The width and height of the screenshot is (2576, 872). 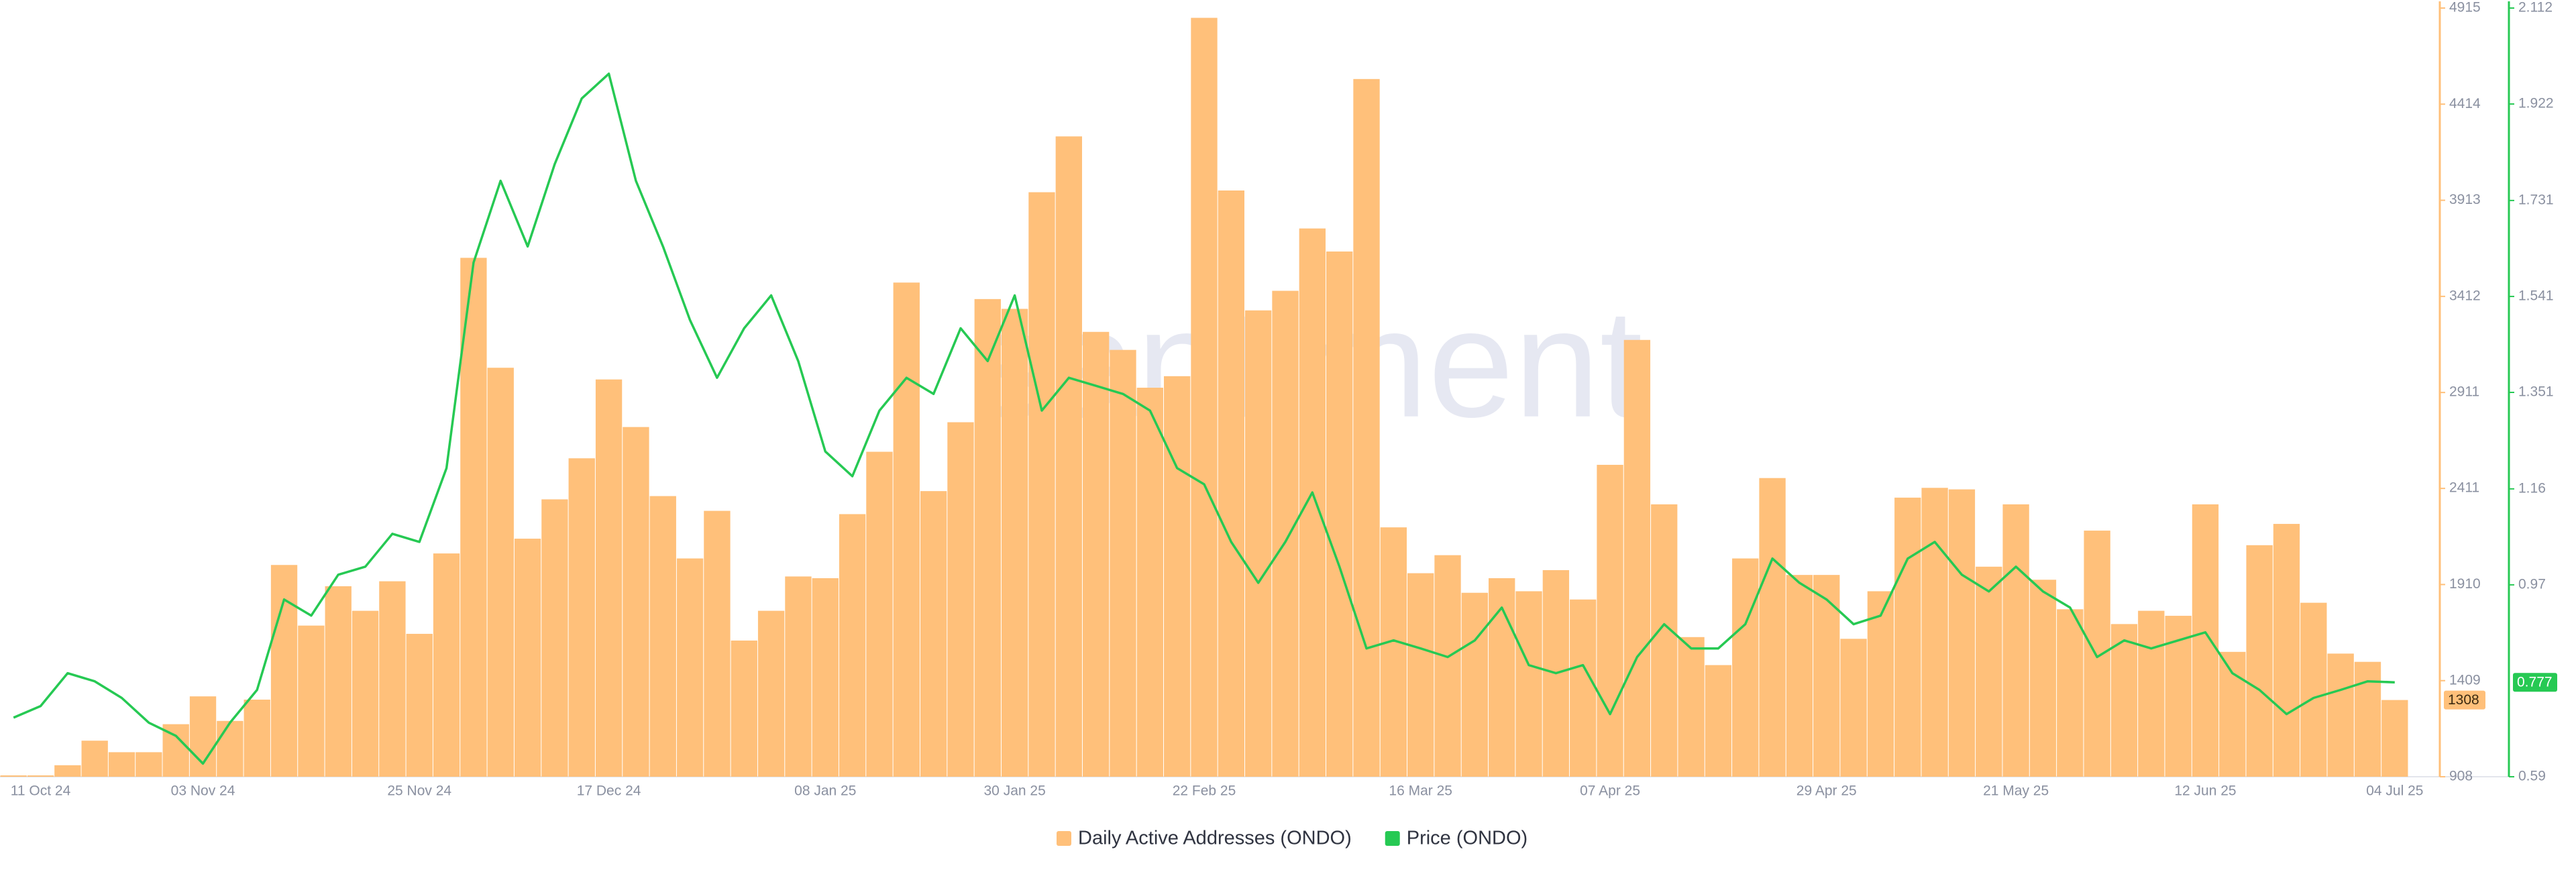 What do you see at coordinates (1215, 839) in the screenshot?
I see `legend-label: Daily Active Addresses (ONDO)` at bounding box center [1215, 839].